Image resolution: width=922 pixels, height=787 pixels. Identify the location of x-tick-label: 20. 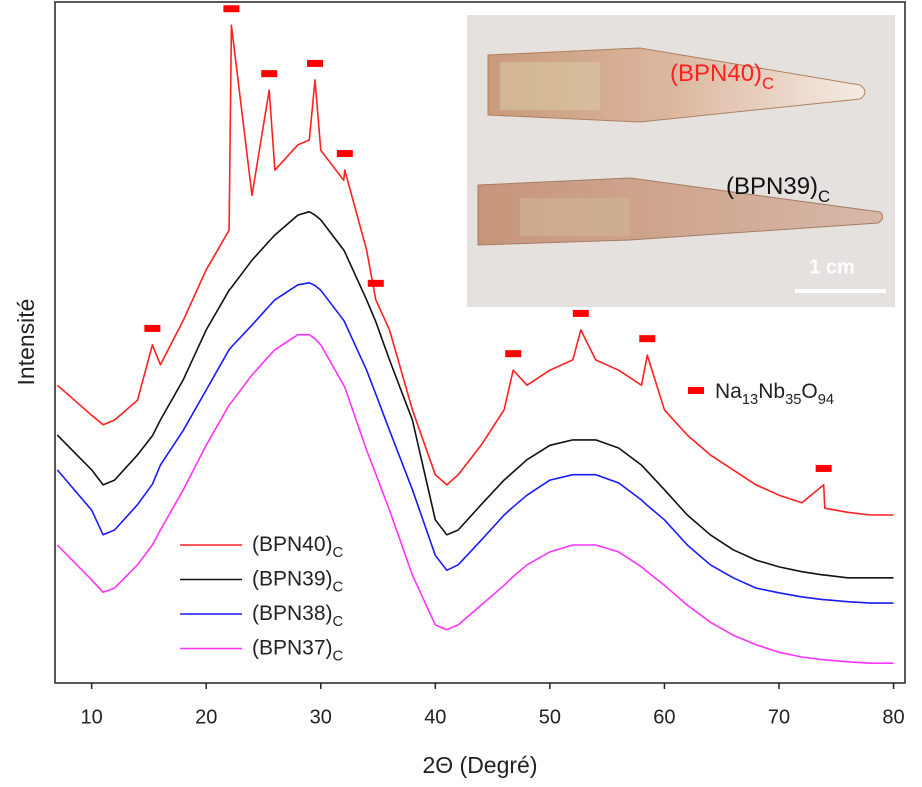
(206, 717).